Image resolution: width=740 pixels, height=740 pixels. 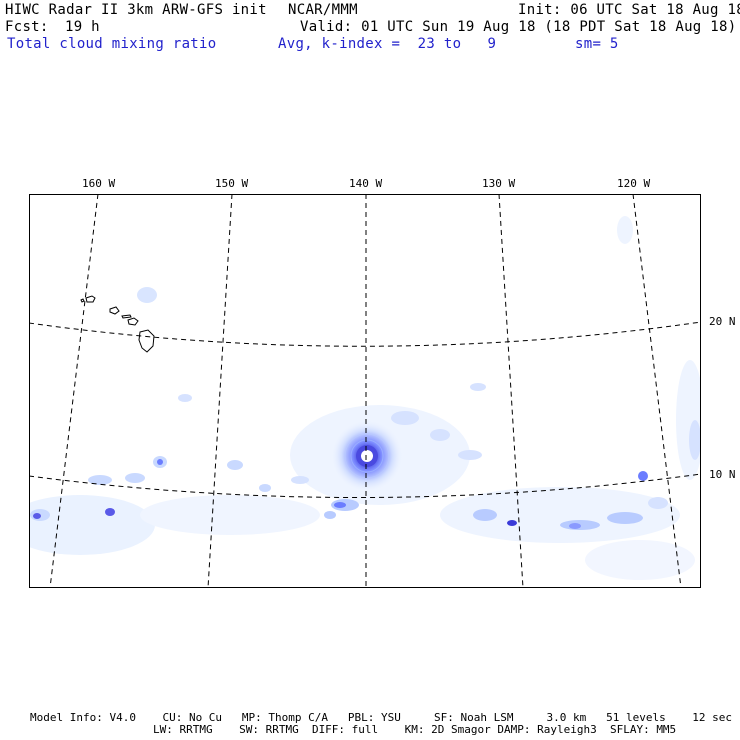 What do you see at coordinates (230, 515) in the screenshot?
I see `cloud-area-southwest` at bounding box center [230, 515].